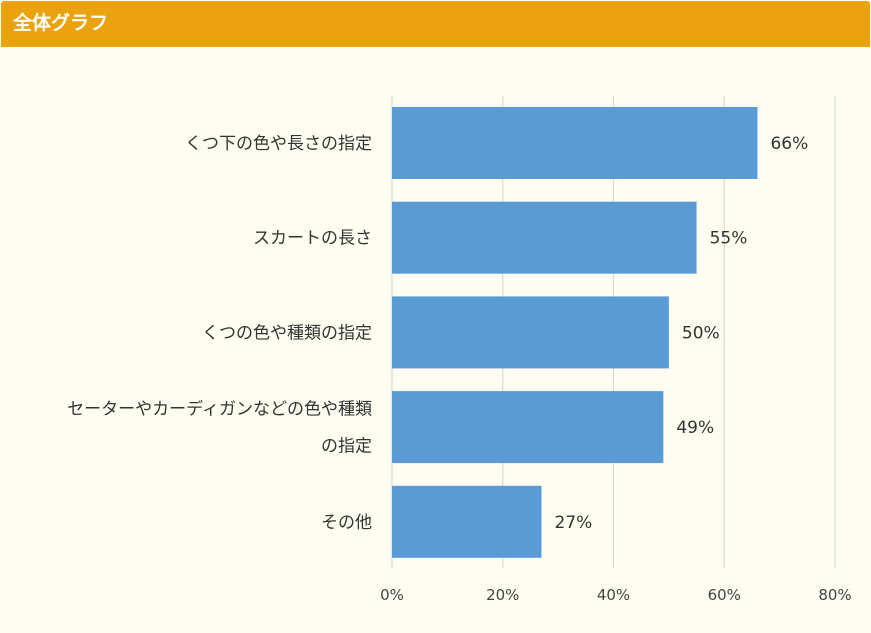  I want to click on x-tick-label: 40%, so click(613, 595).